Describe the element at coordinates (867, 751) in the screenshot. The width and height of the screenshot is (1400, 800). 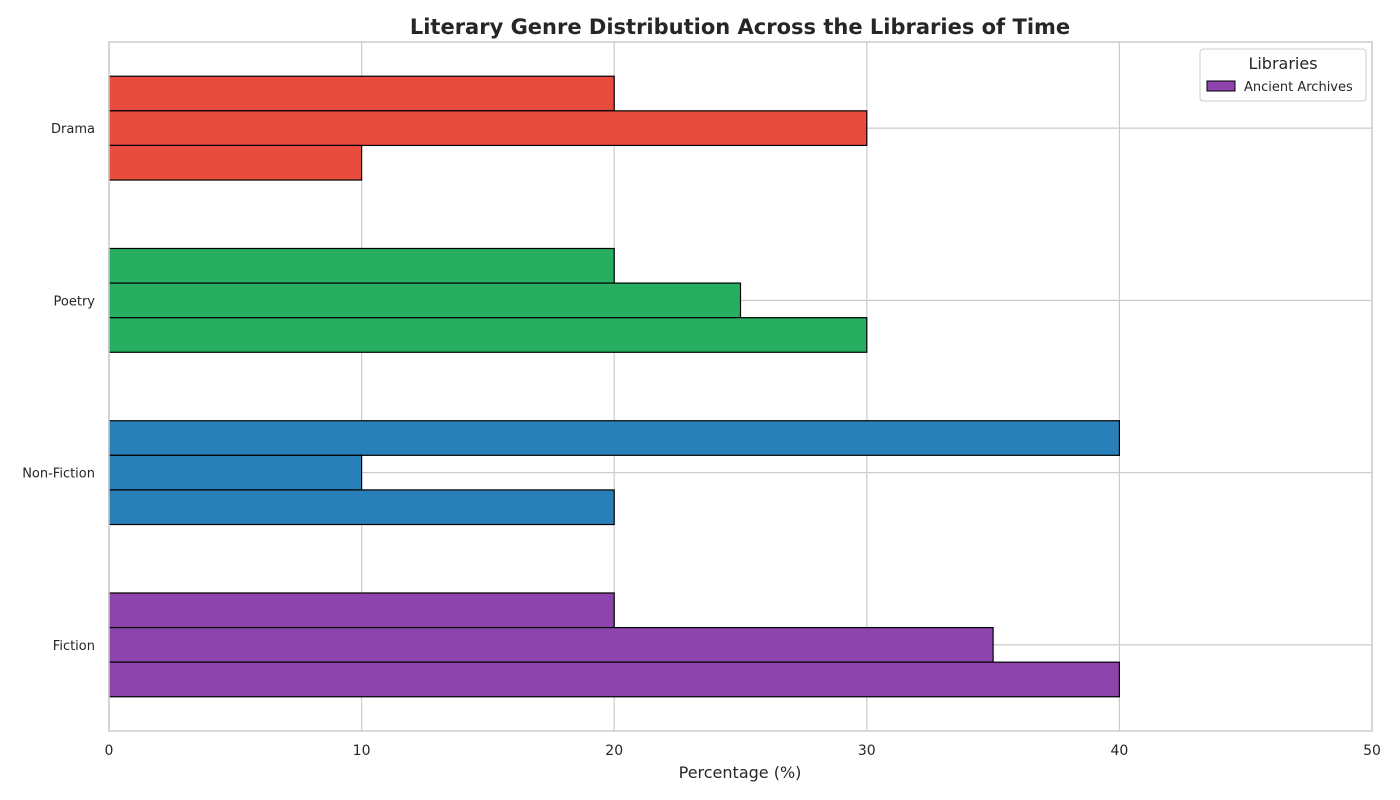
I see `x-tick-label: 30` at that location.